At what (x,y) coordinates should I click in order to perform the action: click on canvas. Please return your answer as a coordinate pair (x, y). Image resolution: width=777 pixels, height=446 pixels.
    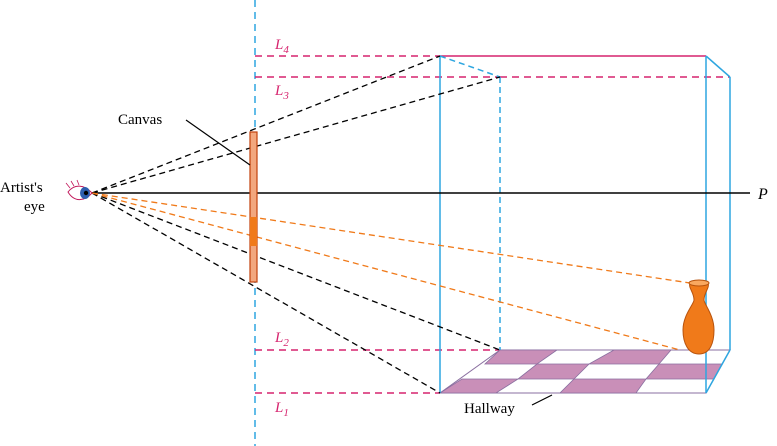
    Looking at the image, I should click on (253, 207).